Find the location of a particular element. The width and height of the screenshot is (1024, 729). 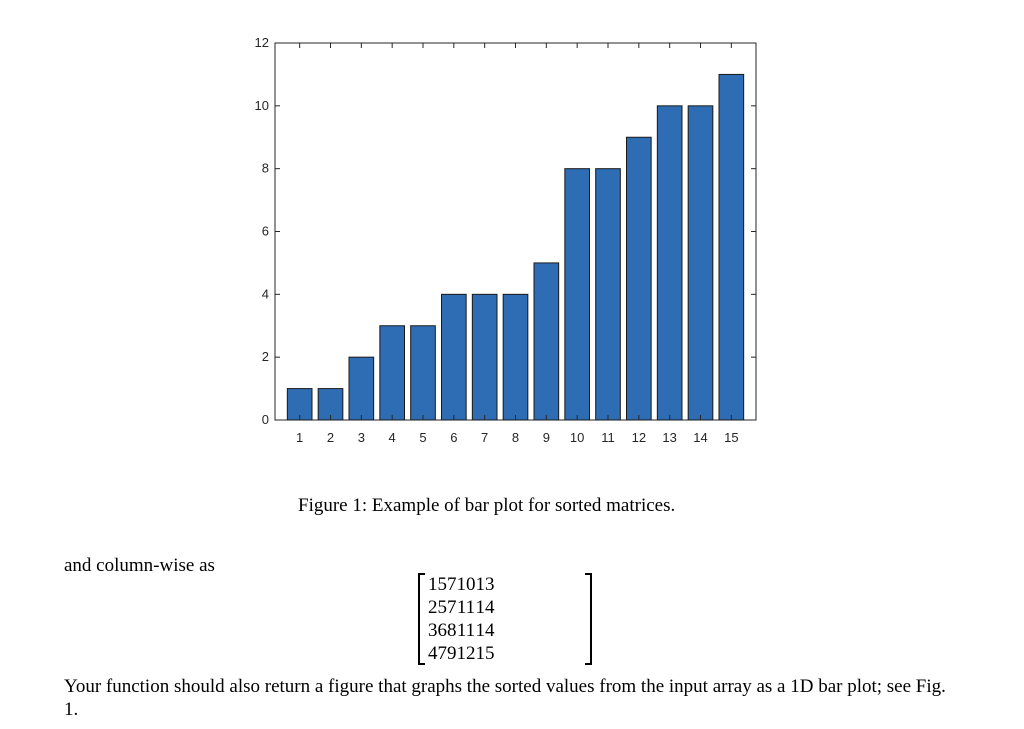

matrix-row: 2 5 7 11 14 is located at coordinates (461, 607).